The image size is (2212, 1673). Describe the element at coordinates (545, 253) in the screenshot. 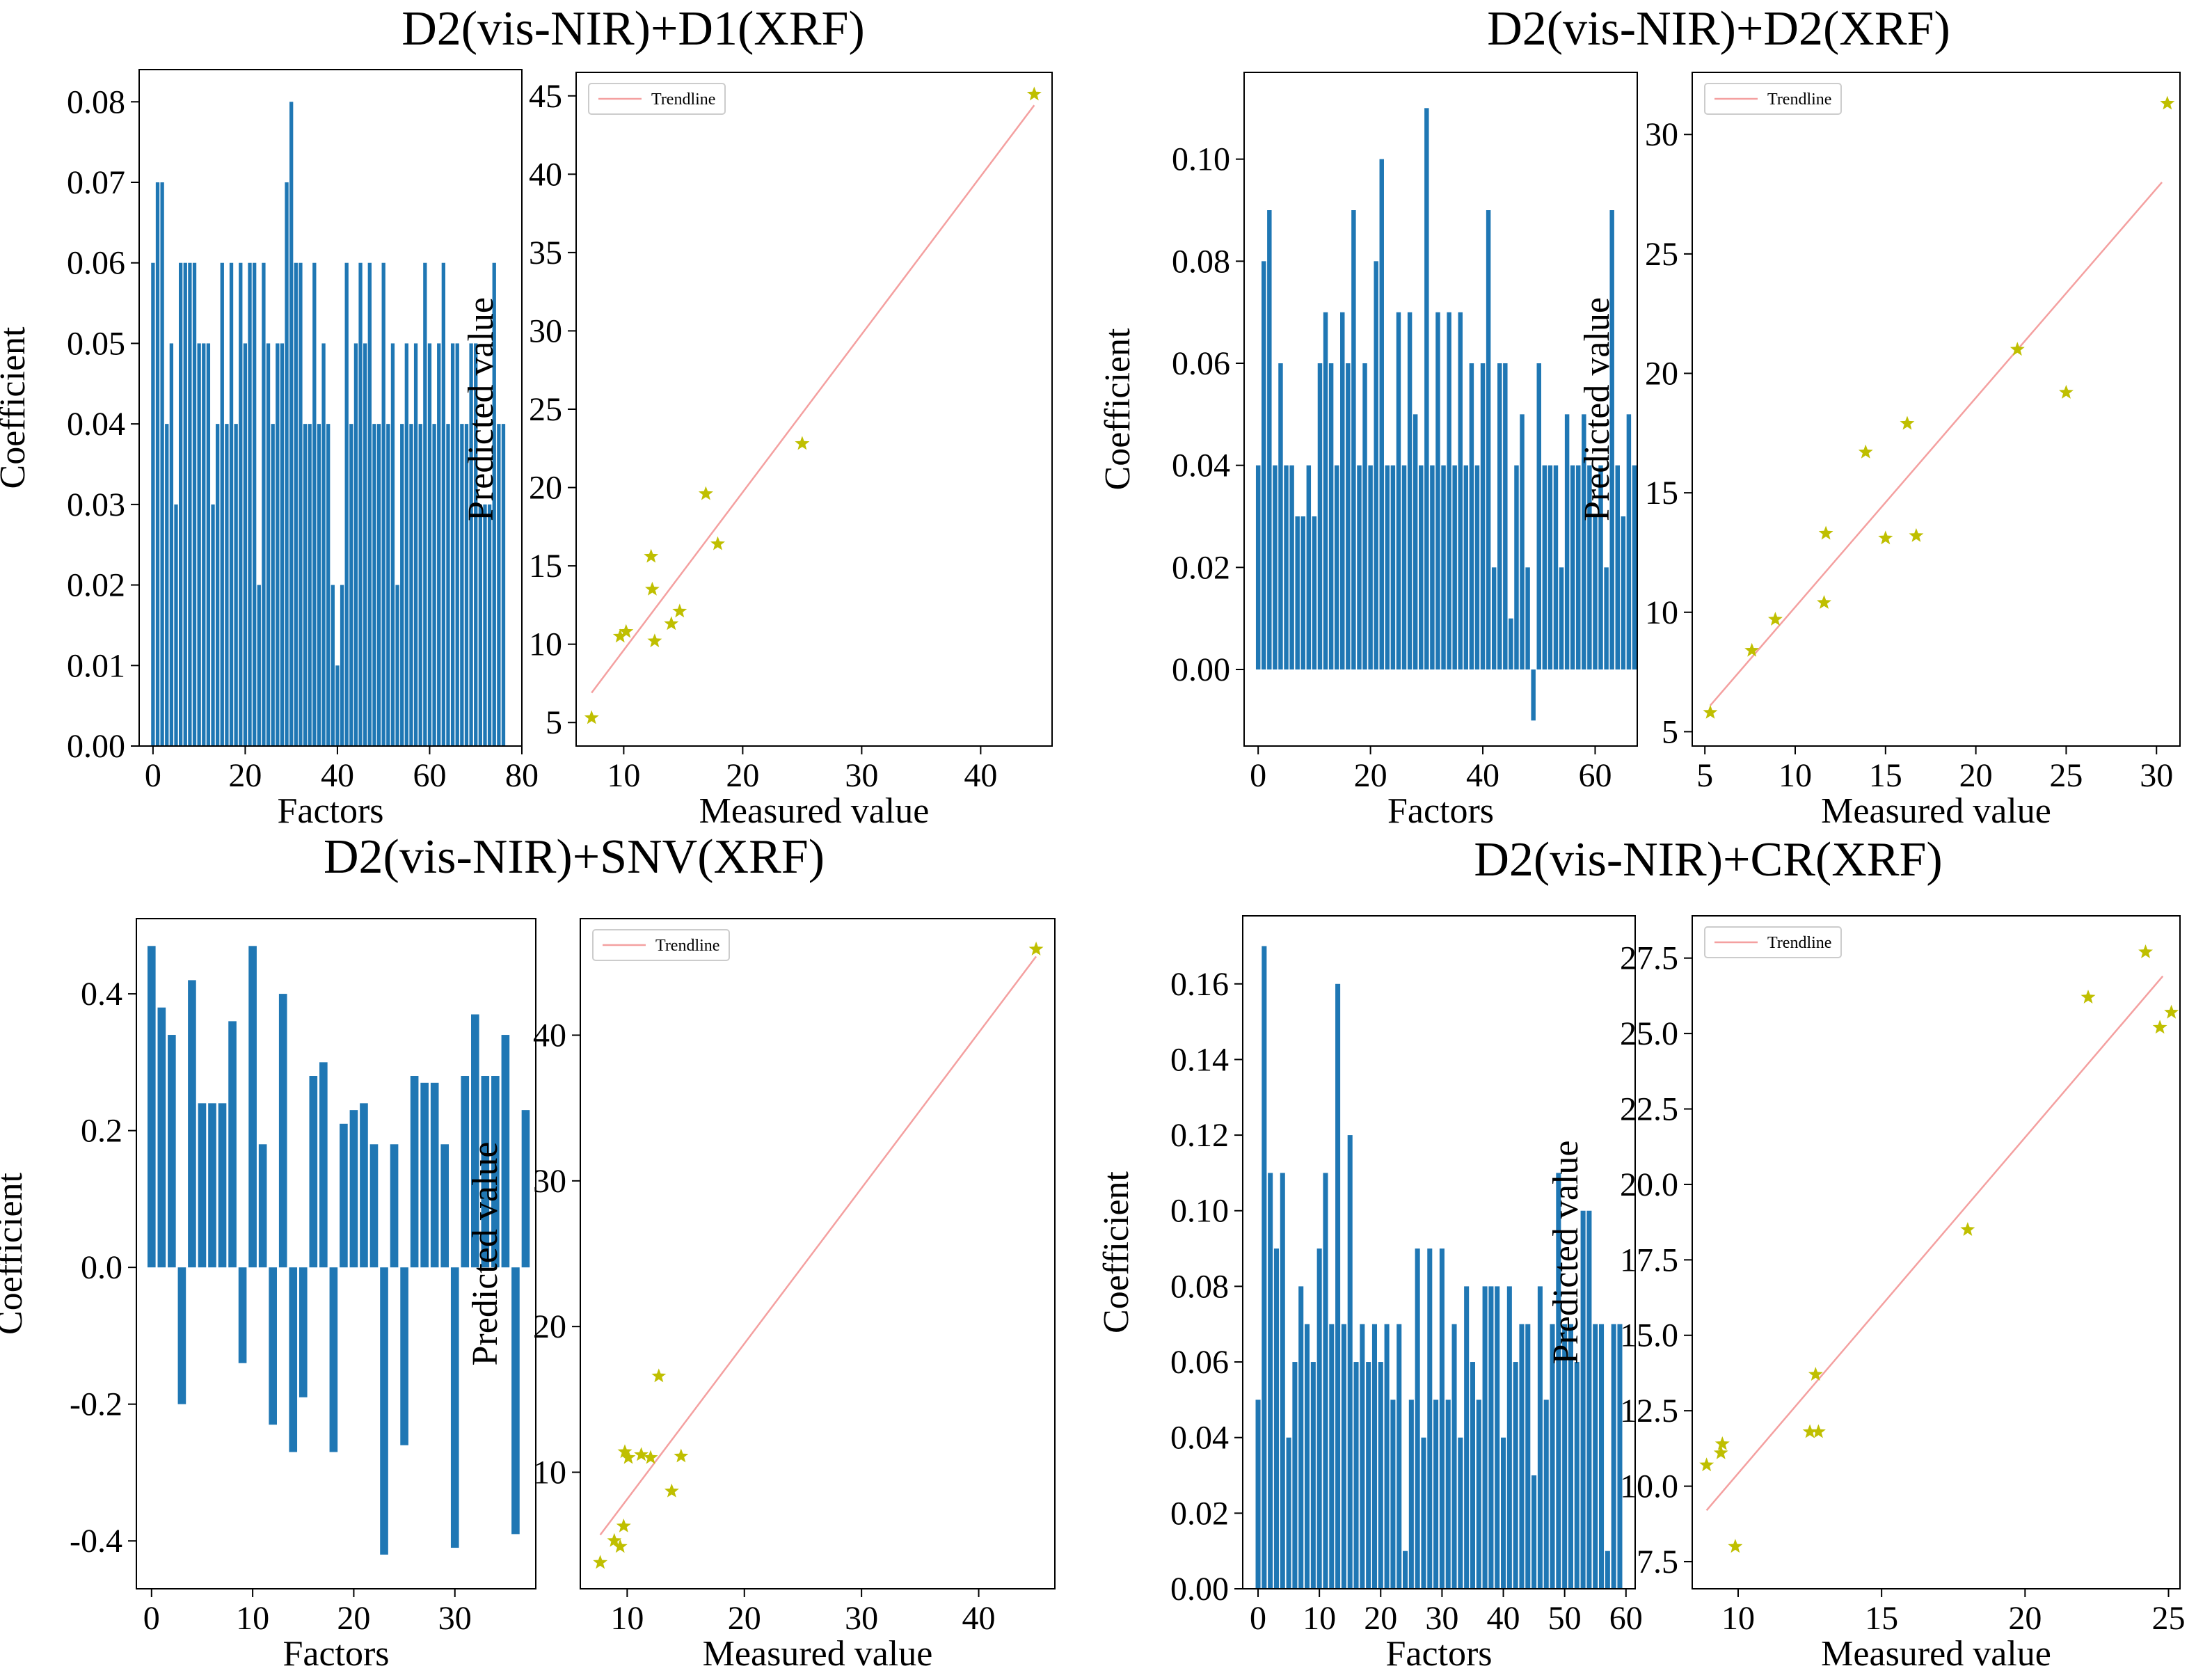

I see `y-tick-label: 35` at that location.